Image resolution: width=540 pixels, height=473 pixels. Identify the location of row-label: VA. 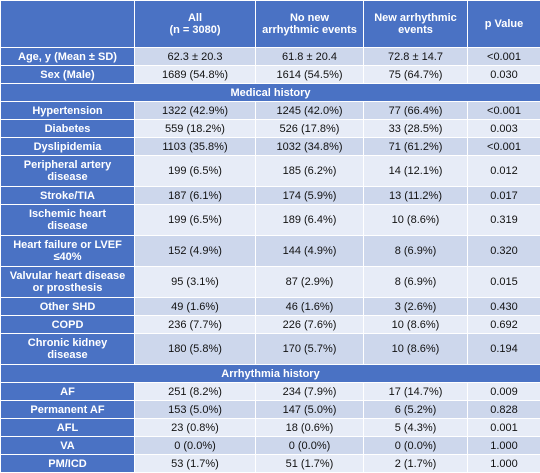
(68, 446).